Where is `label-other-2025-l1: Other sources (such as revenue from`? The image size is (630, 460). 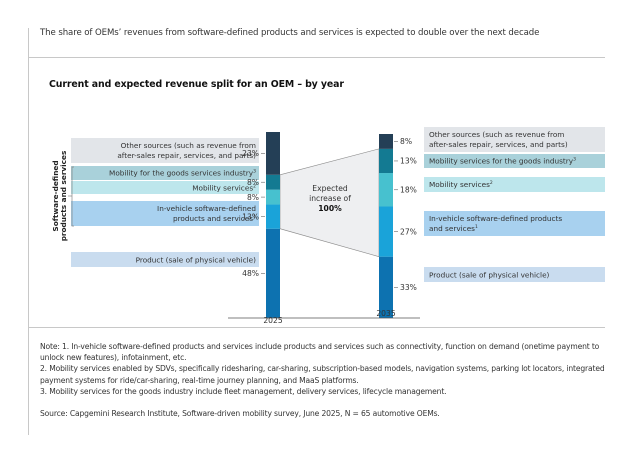
label-other-2025-l1: Other sources (such as revenue from is located at coordinates (188, 145).